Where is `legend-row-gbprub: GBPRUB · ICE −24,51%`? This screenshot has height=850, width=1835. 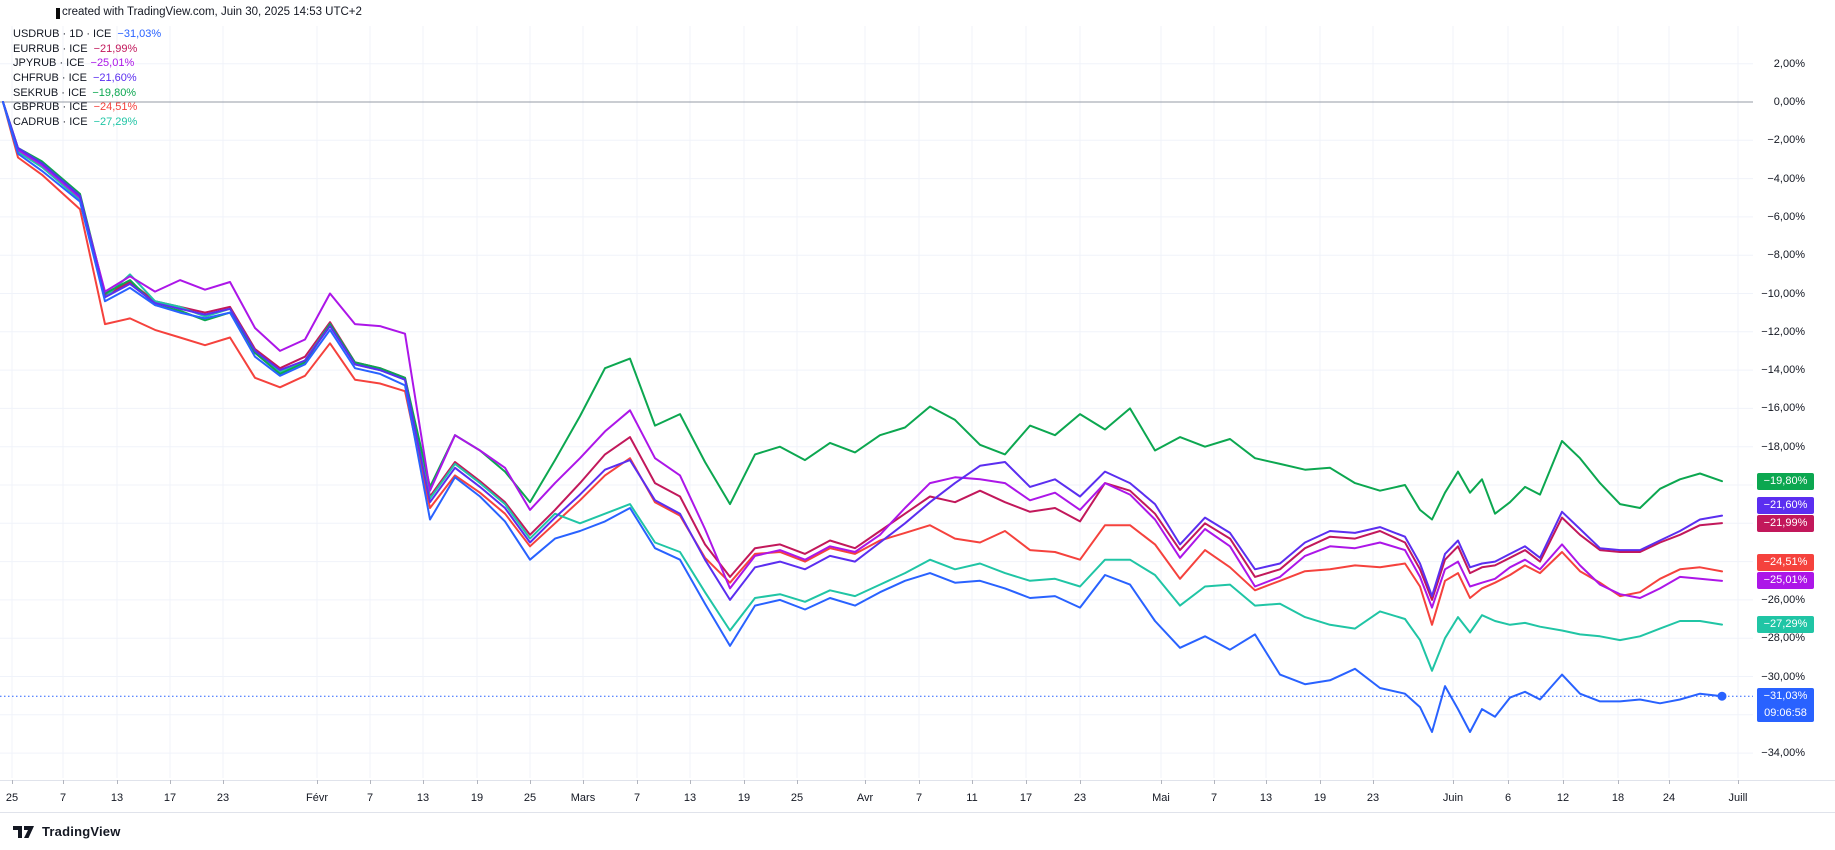
legend-row-gbprub: GBPRUB · ICE −24,51% is located at coordinates (87, 107).